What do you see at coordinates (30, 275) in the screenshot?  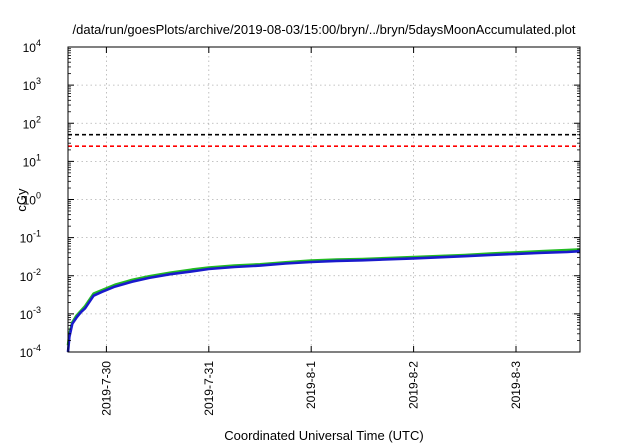 I see `y-tick-label: 10⁻²` at bounding box center [30, 275].